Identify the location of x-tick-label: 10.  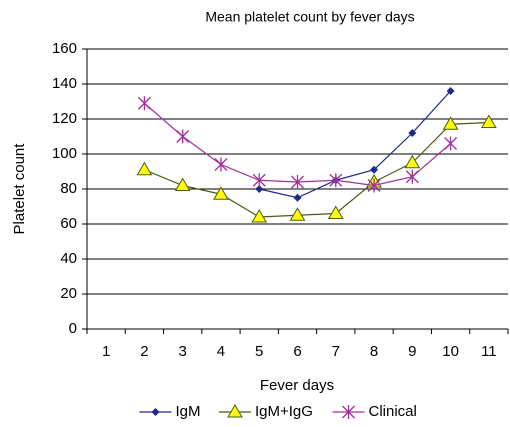
(450, 351).